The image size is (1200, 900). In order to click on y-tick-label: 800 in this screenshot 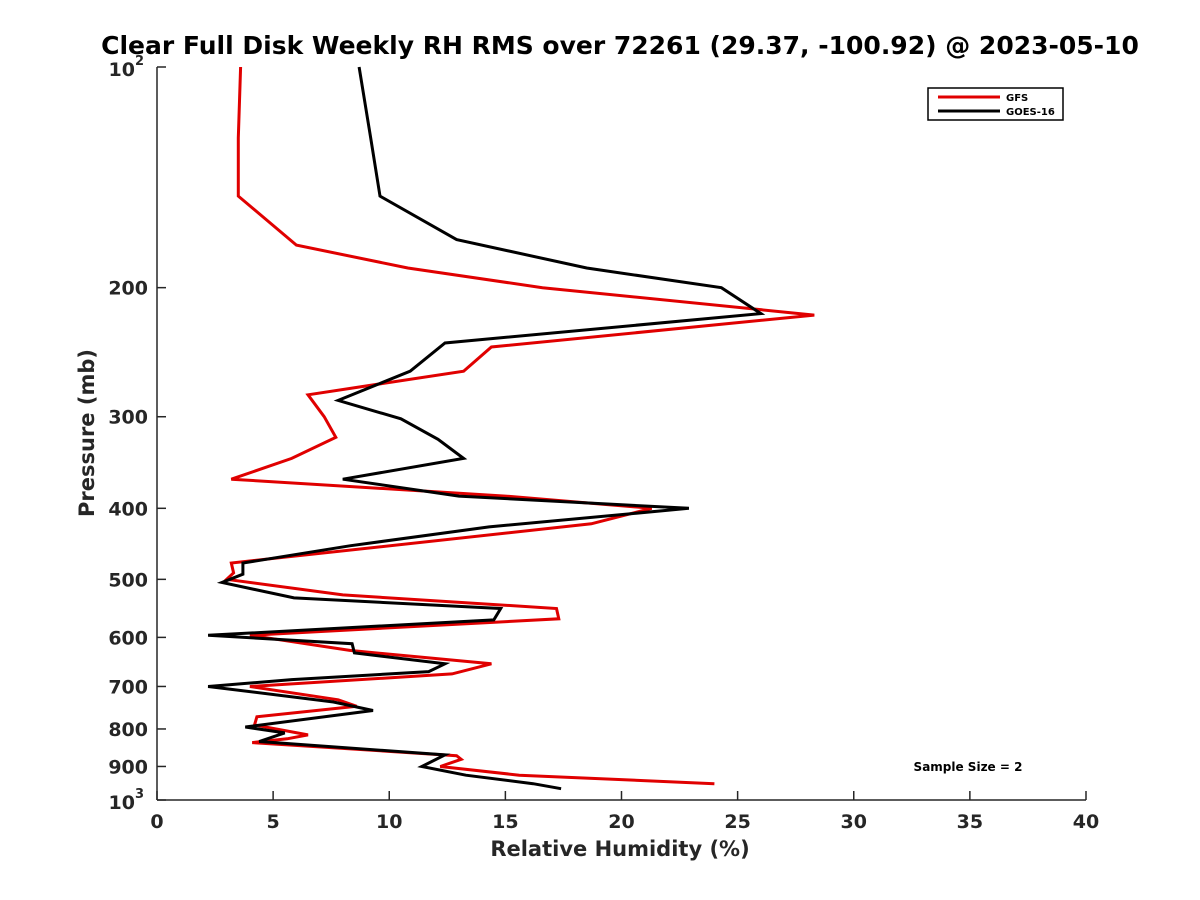, I will do `click(128, 730)`.